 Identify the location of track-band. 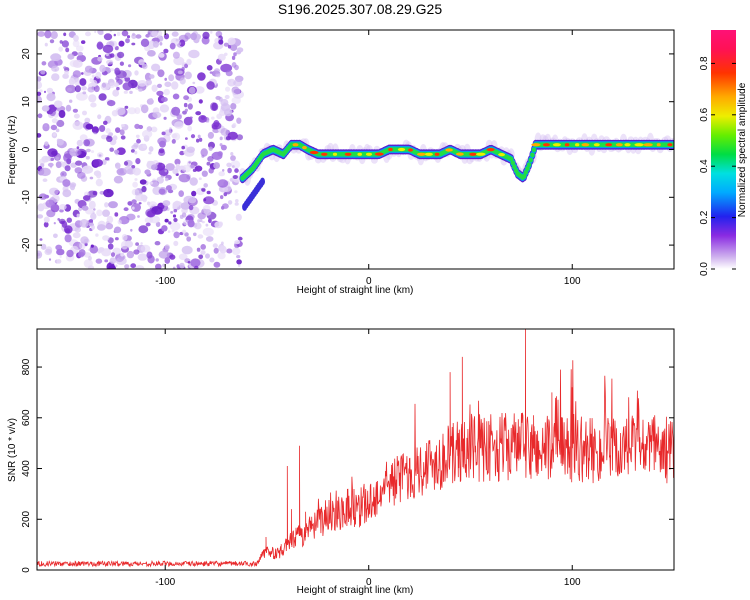
(672, 144).